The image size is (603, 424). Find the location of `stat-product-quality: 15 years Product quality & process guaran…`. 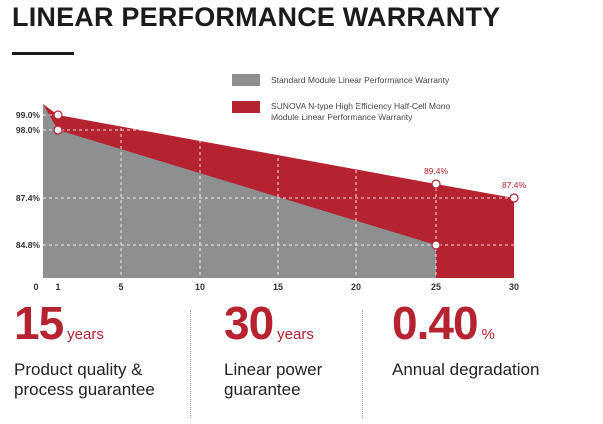

stat-product-quality: 15 years Product quality & process guaran… is located at coordinates (84, 350).